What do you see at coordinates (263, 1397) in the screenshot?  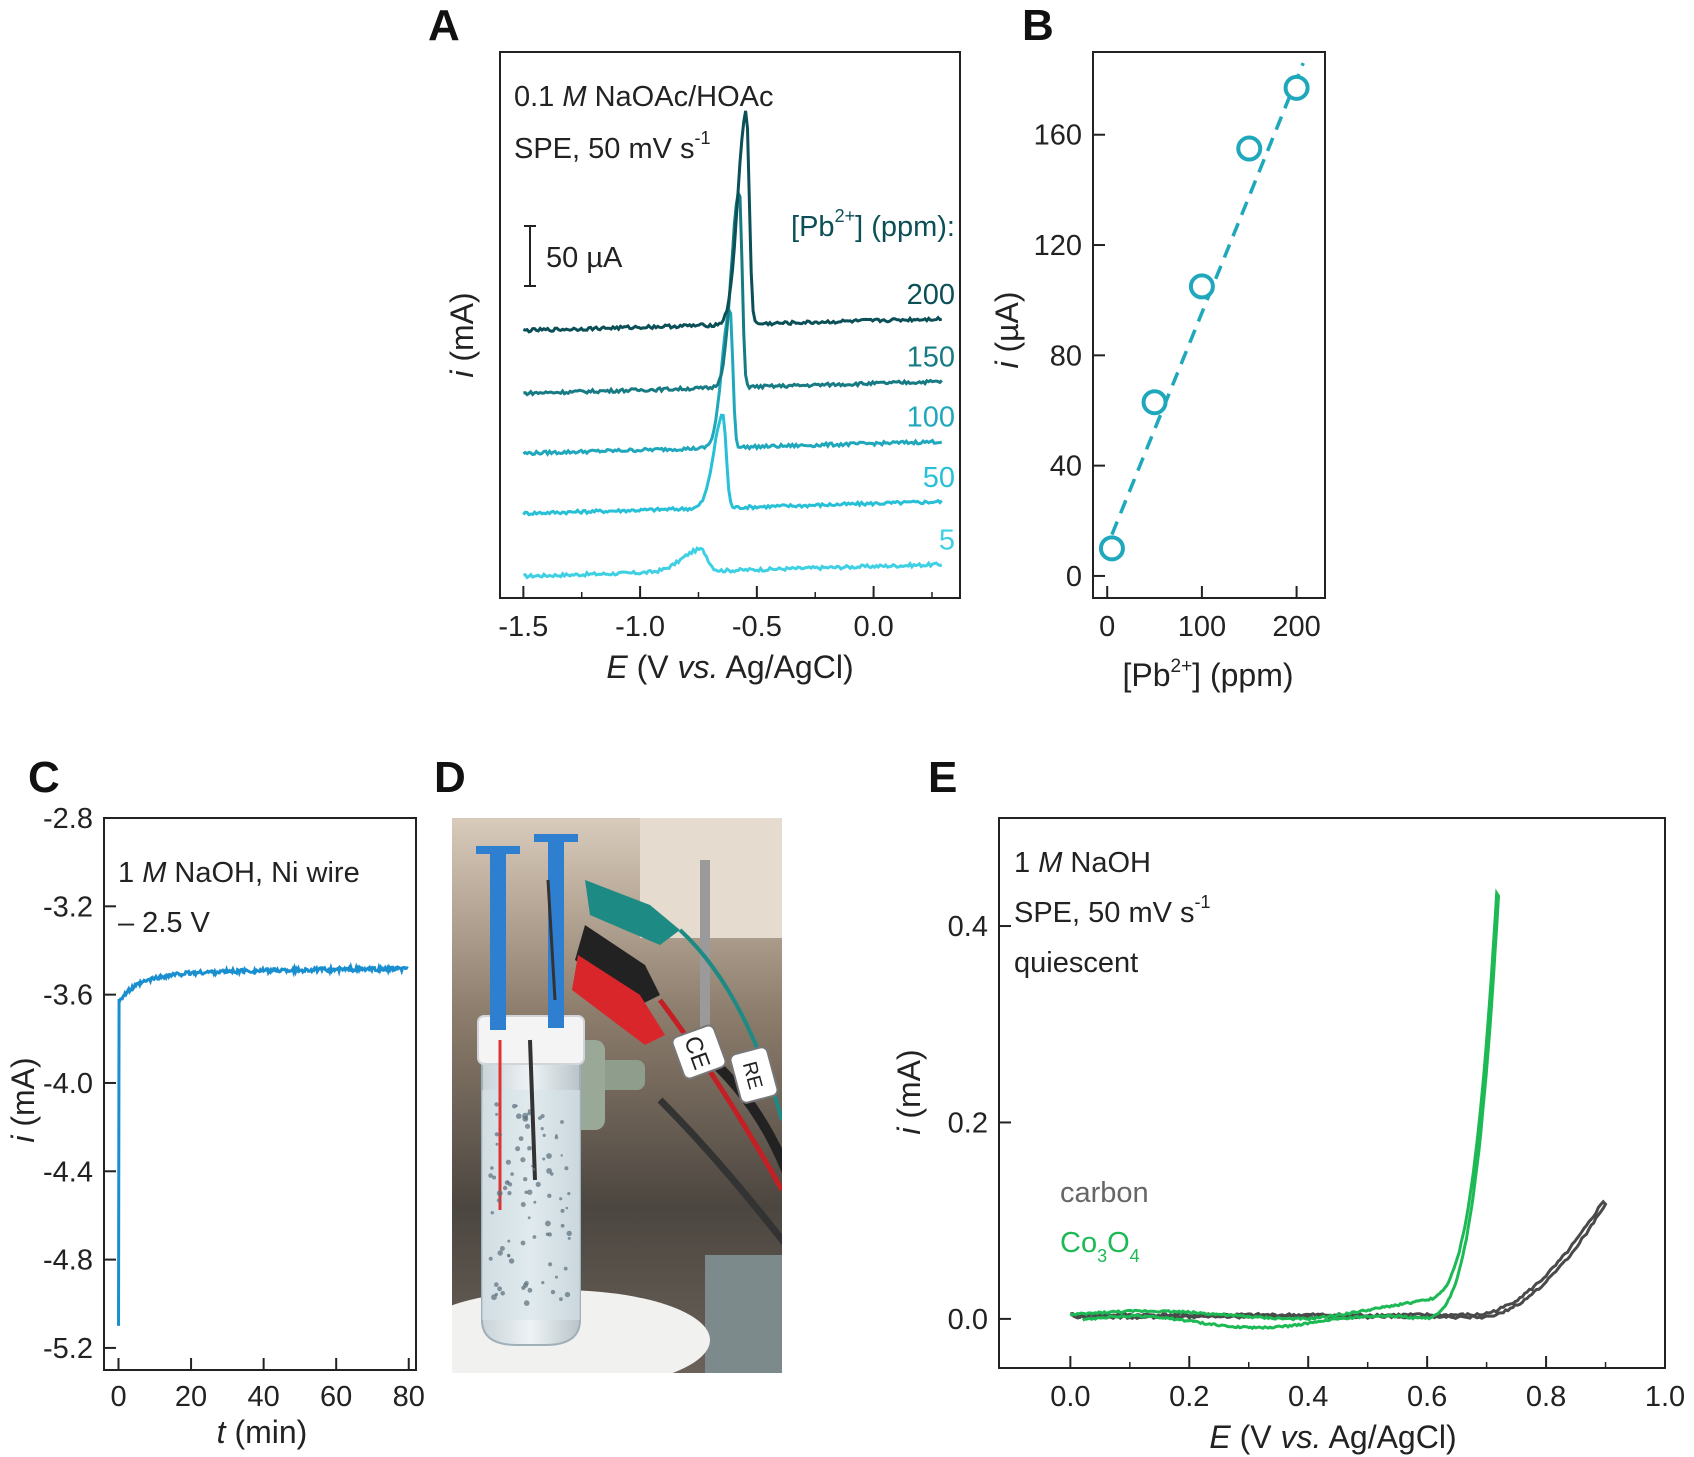 I see `panel-c-x-tick-label: 40` at bounding box center [263, 1397].